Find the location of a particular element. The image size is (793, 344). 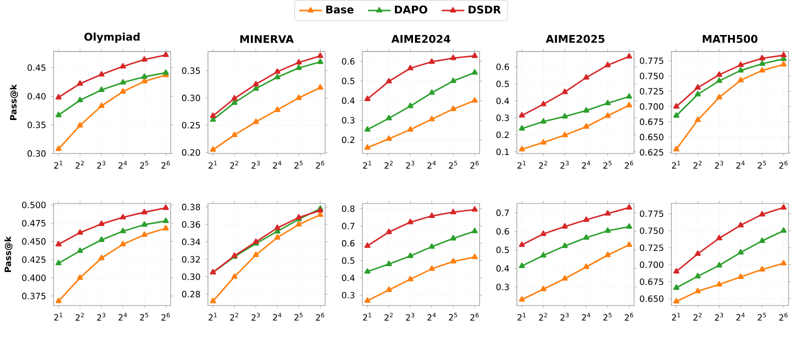

y-tick-label: 0.25 is located at coordinates (191, 125).